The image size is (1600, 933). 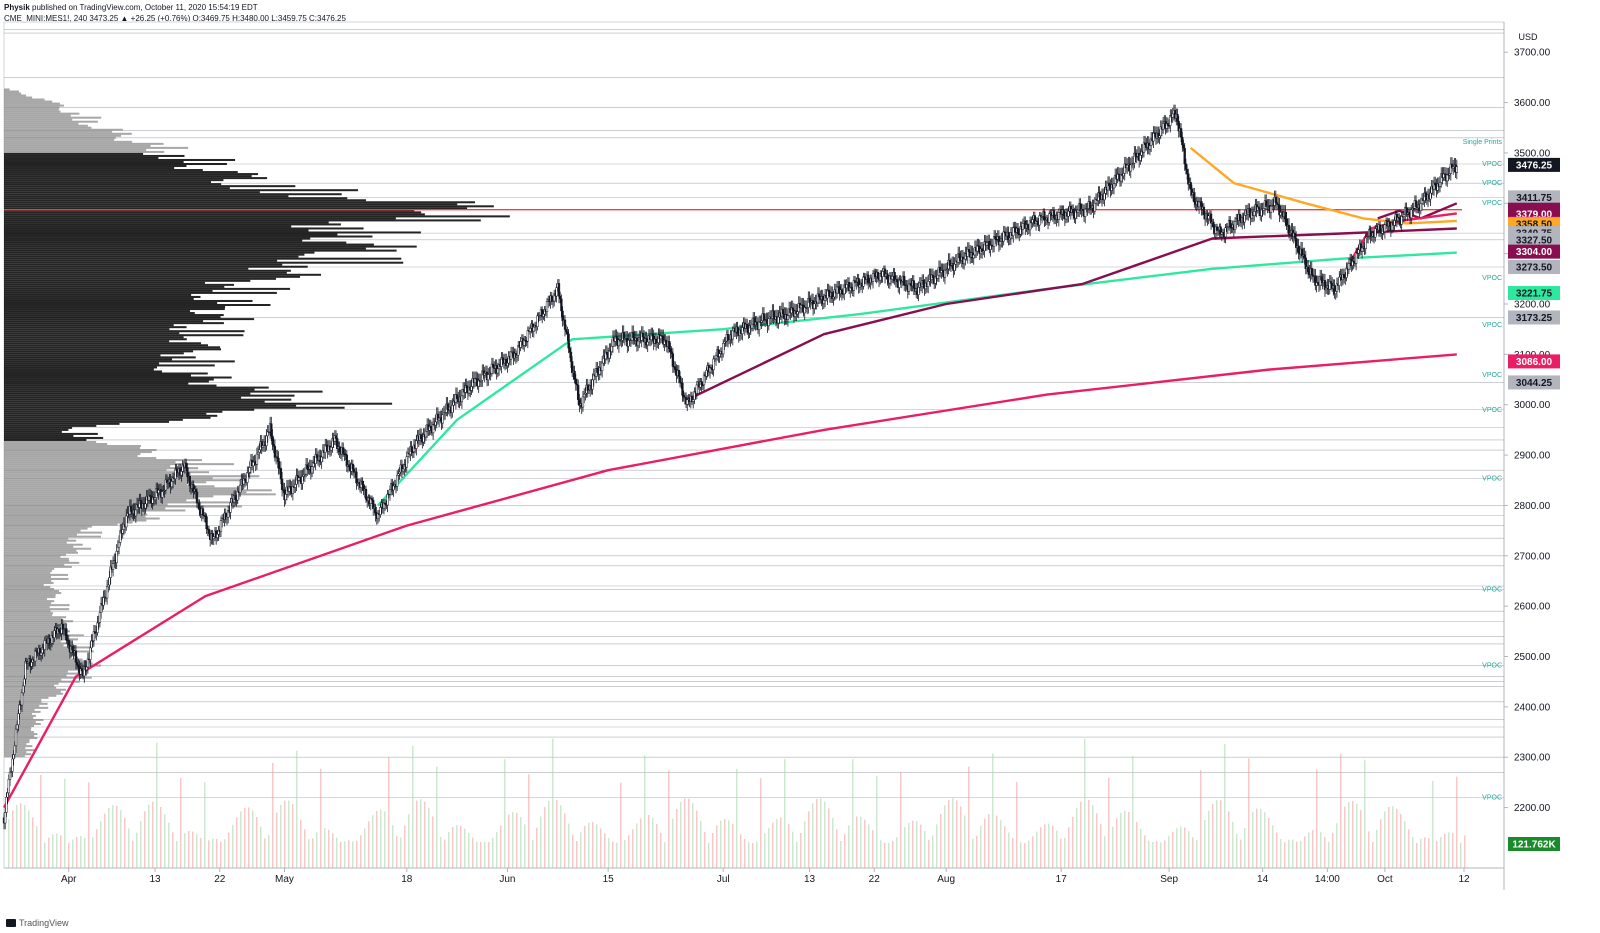 What do you see at coordinates (1532, 808) in the screenshot?
I see `y-tick-label: 2200.00` at bounding box center [1532, 808].